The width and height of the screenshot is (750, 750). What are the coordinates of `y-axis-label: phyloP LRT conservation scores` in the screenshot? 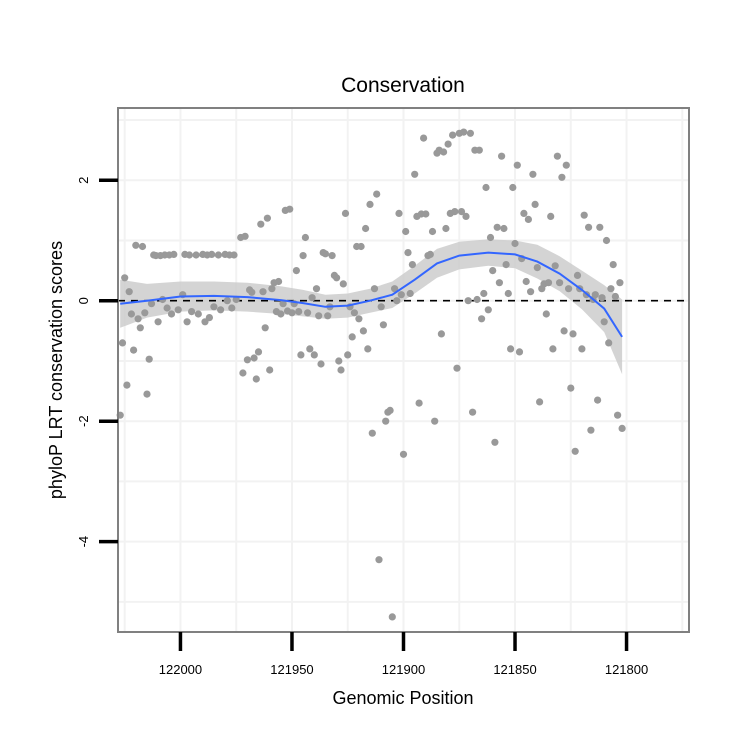 It's located at (56, 370).